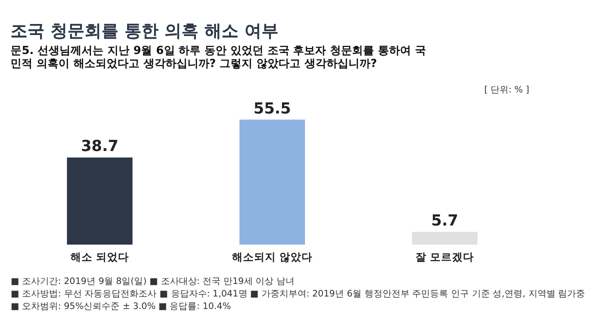 The width and height of the screenshot is (599, 335). What do you see at coordinates (507, 91) in the screenshot?
I see `text: [ 단위: % ]` at bounding box center [507, 91].